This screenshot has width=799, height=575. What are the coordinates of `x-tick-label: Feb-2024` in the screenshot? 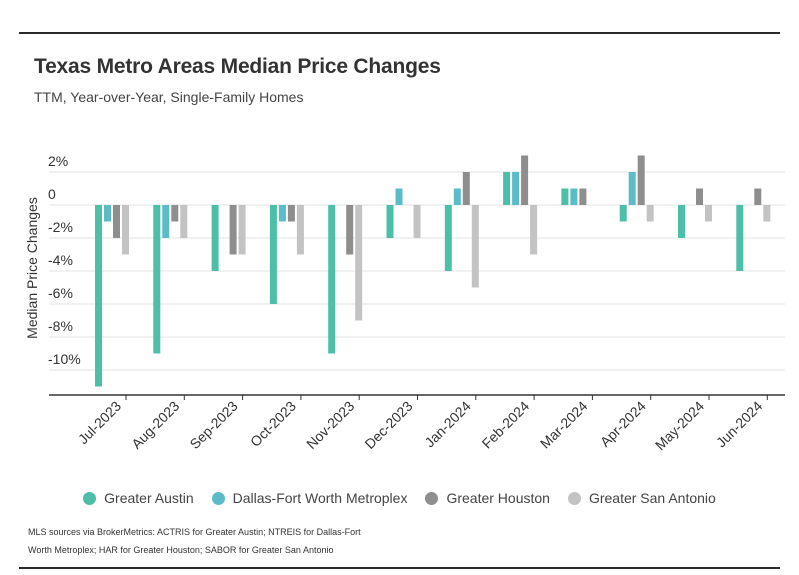 It's located at (506, 425).